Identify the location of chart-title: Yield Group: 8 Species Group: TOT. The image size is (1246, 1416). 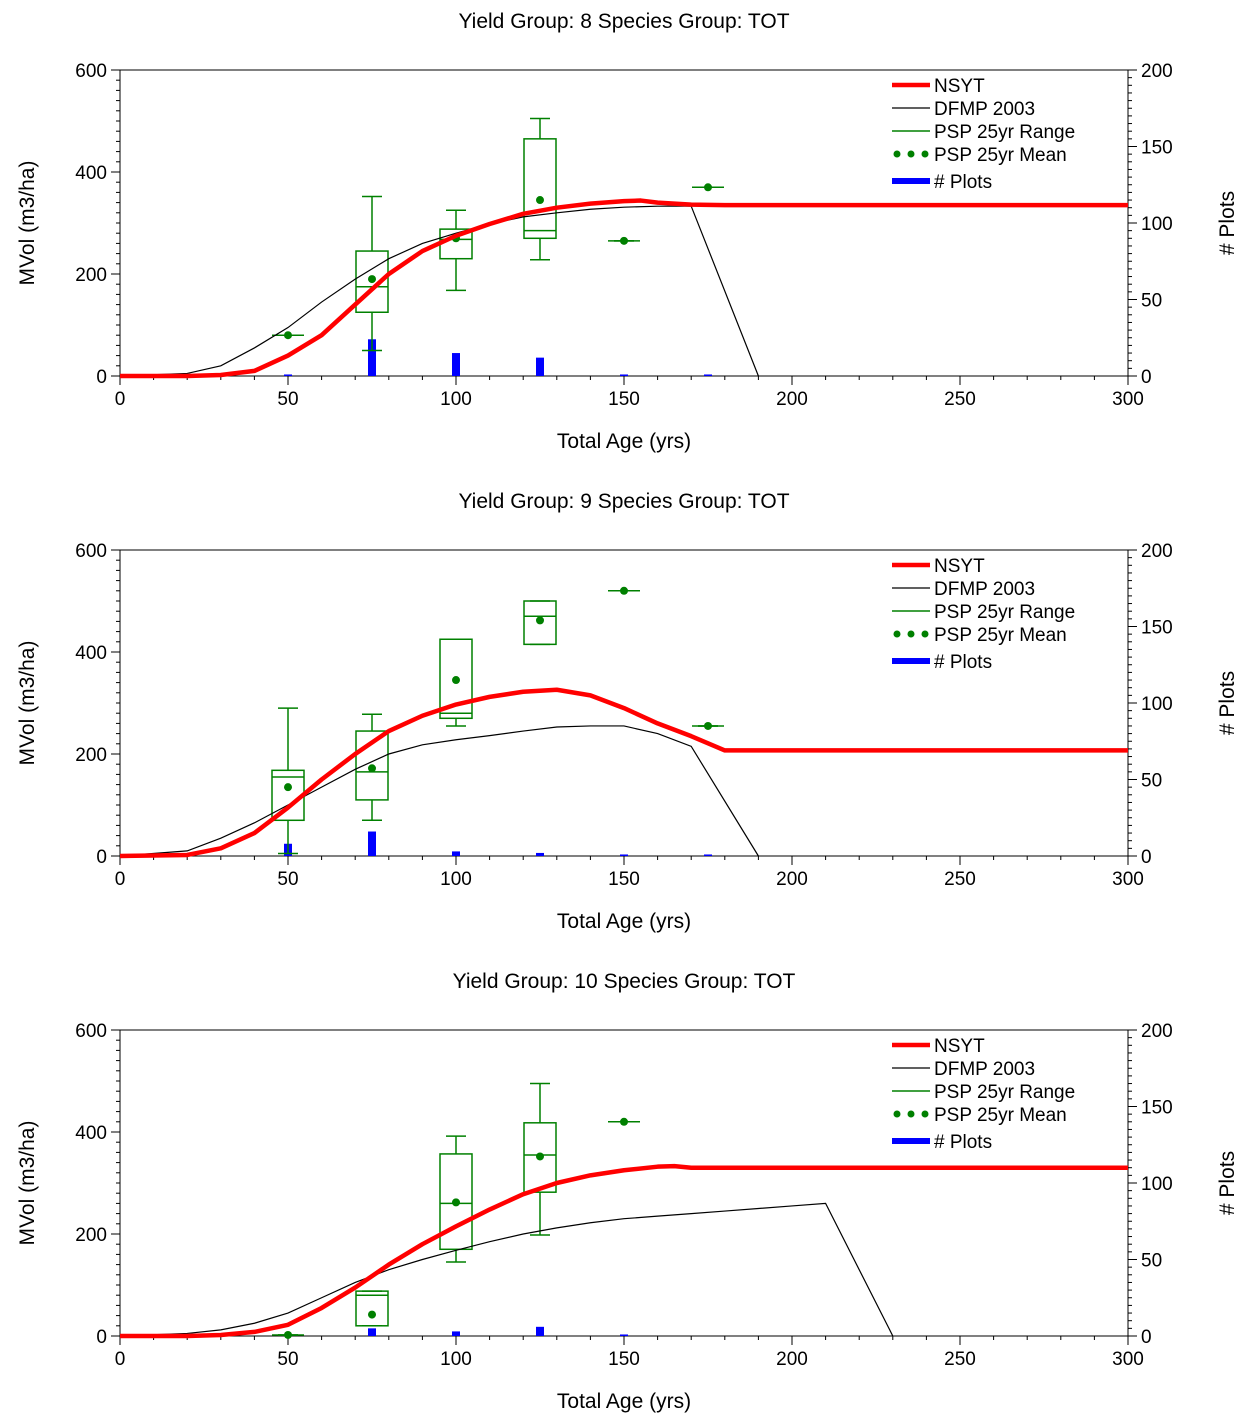
(623, 21).